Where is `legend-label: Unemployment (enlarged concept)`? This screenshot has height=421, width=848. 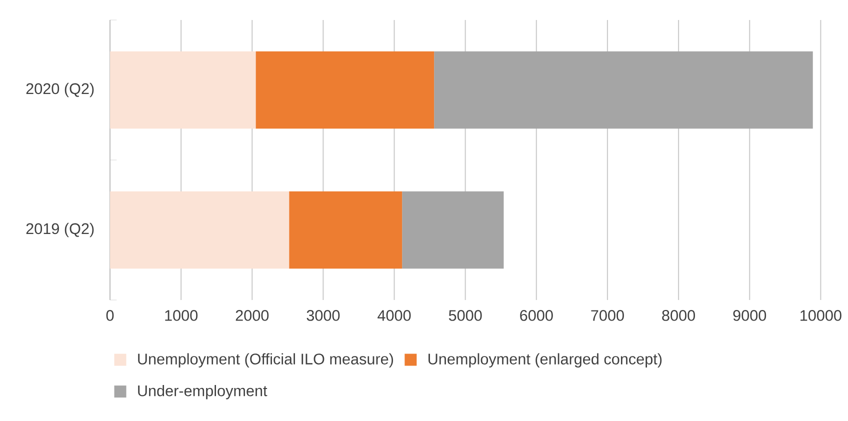
legend-label: Unemployment (enlarged concept) is located at coordinates (545, 360).